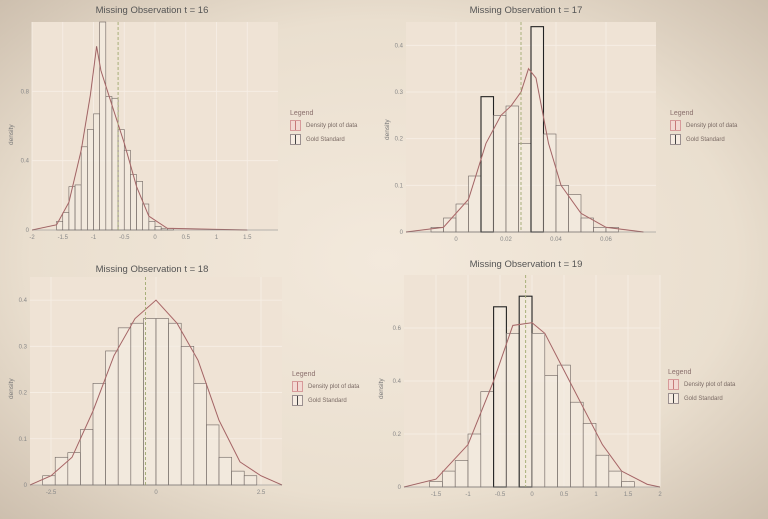  What do you see at coordinates (397, 329) in the screenshot?
I see `y-tick-label: 0.6` at bounding box center [397, 329].